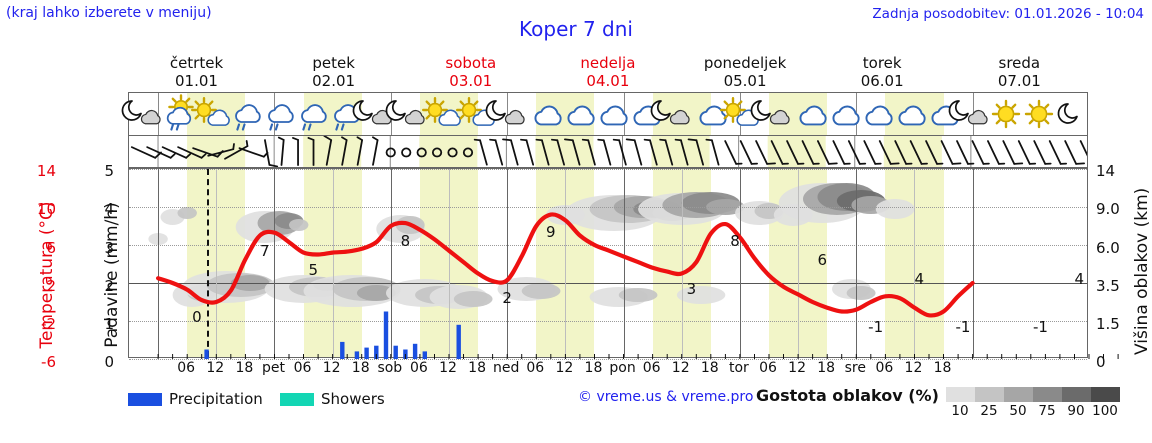 The height and width of the screenshot is (443, 1152). Describe the element at coordinates (608, 152) in the screenshot. I see `wind-barb-row` at that location.